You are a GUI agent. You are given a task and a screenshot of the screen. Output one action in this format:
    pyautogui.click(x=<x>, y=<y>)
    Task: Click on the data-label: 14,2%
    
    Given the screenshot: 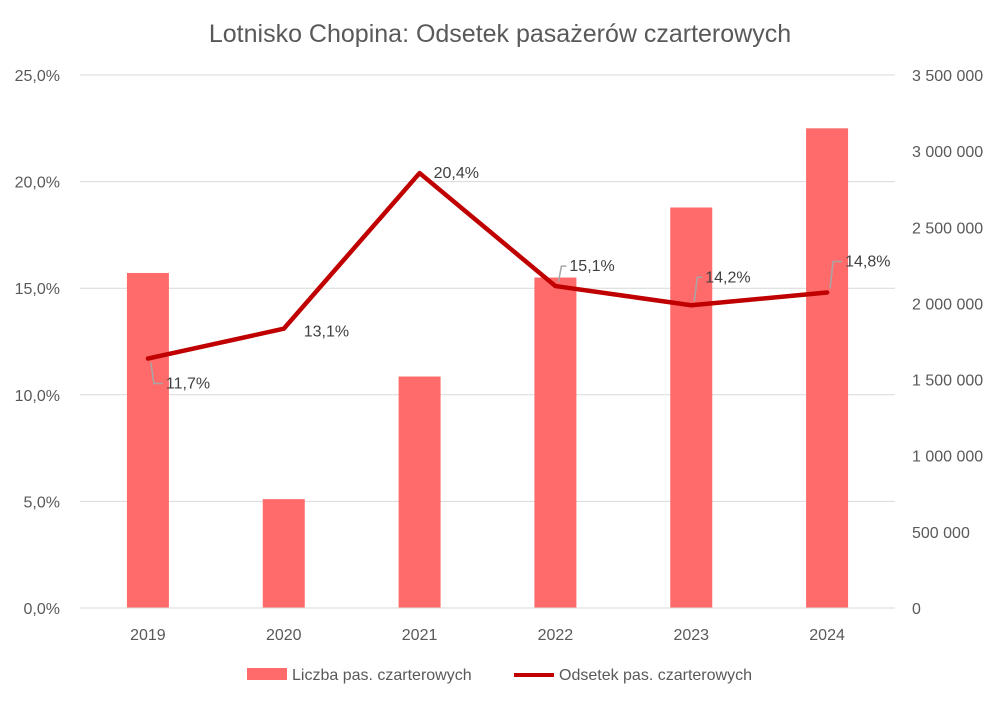 What is the action you would take?
    pyautogui.click(x=727, y=277)
    